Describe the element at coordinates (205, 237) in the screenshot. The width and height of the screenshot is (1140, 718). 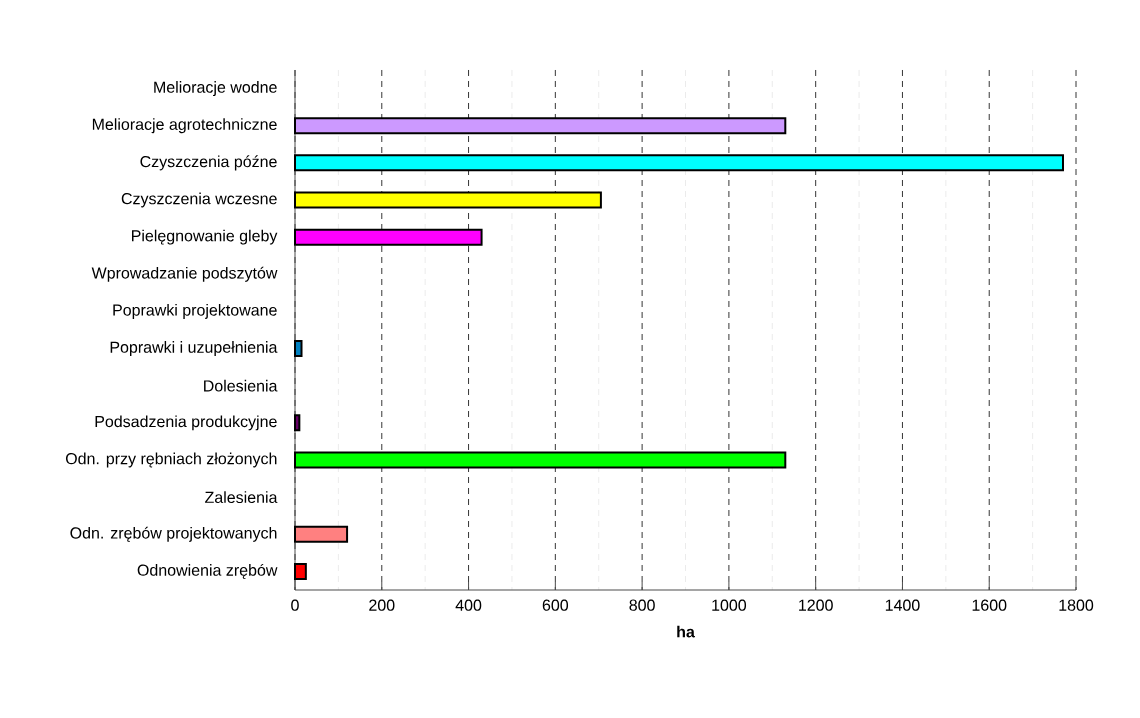
I see `y-tick-label: Pielęgnowanie gleby` at that location.